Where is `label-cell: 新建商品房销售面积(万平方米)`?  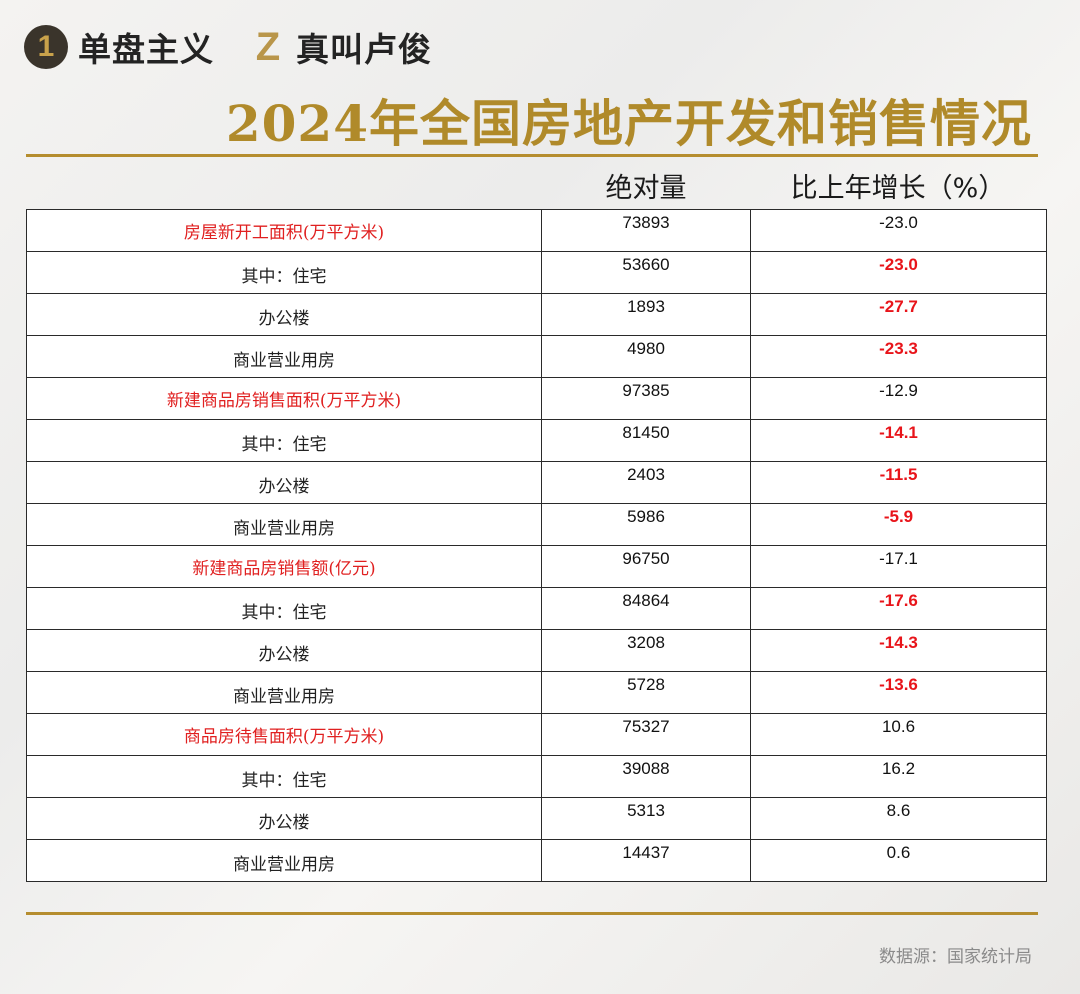 label-cell: 新建商品房销售面积(万平方米) is located at coordinates (284, 398).